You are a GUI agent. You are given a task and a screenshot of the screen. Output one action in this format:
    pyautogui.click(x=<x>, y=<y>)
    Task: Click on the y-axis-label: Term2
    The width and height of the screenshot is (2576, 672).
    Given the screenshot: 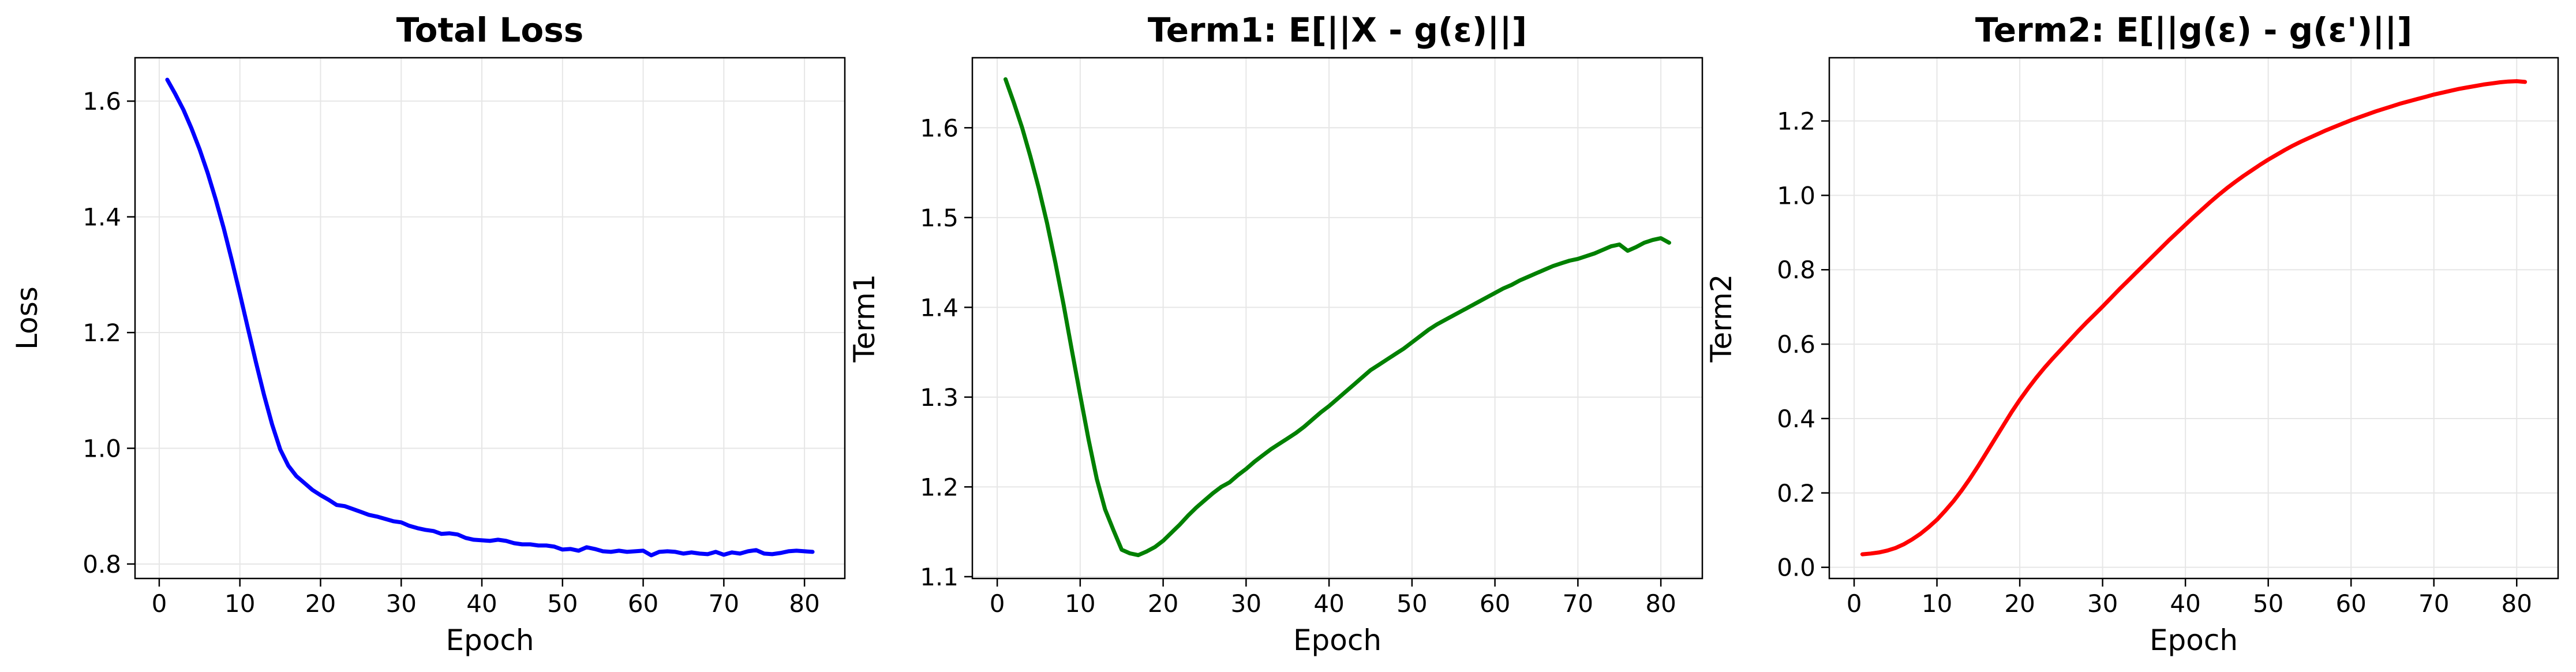 What is the action you would take?
    pyautogui.click(x=1722, y=318)
    